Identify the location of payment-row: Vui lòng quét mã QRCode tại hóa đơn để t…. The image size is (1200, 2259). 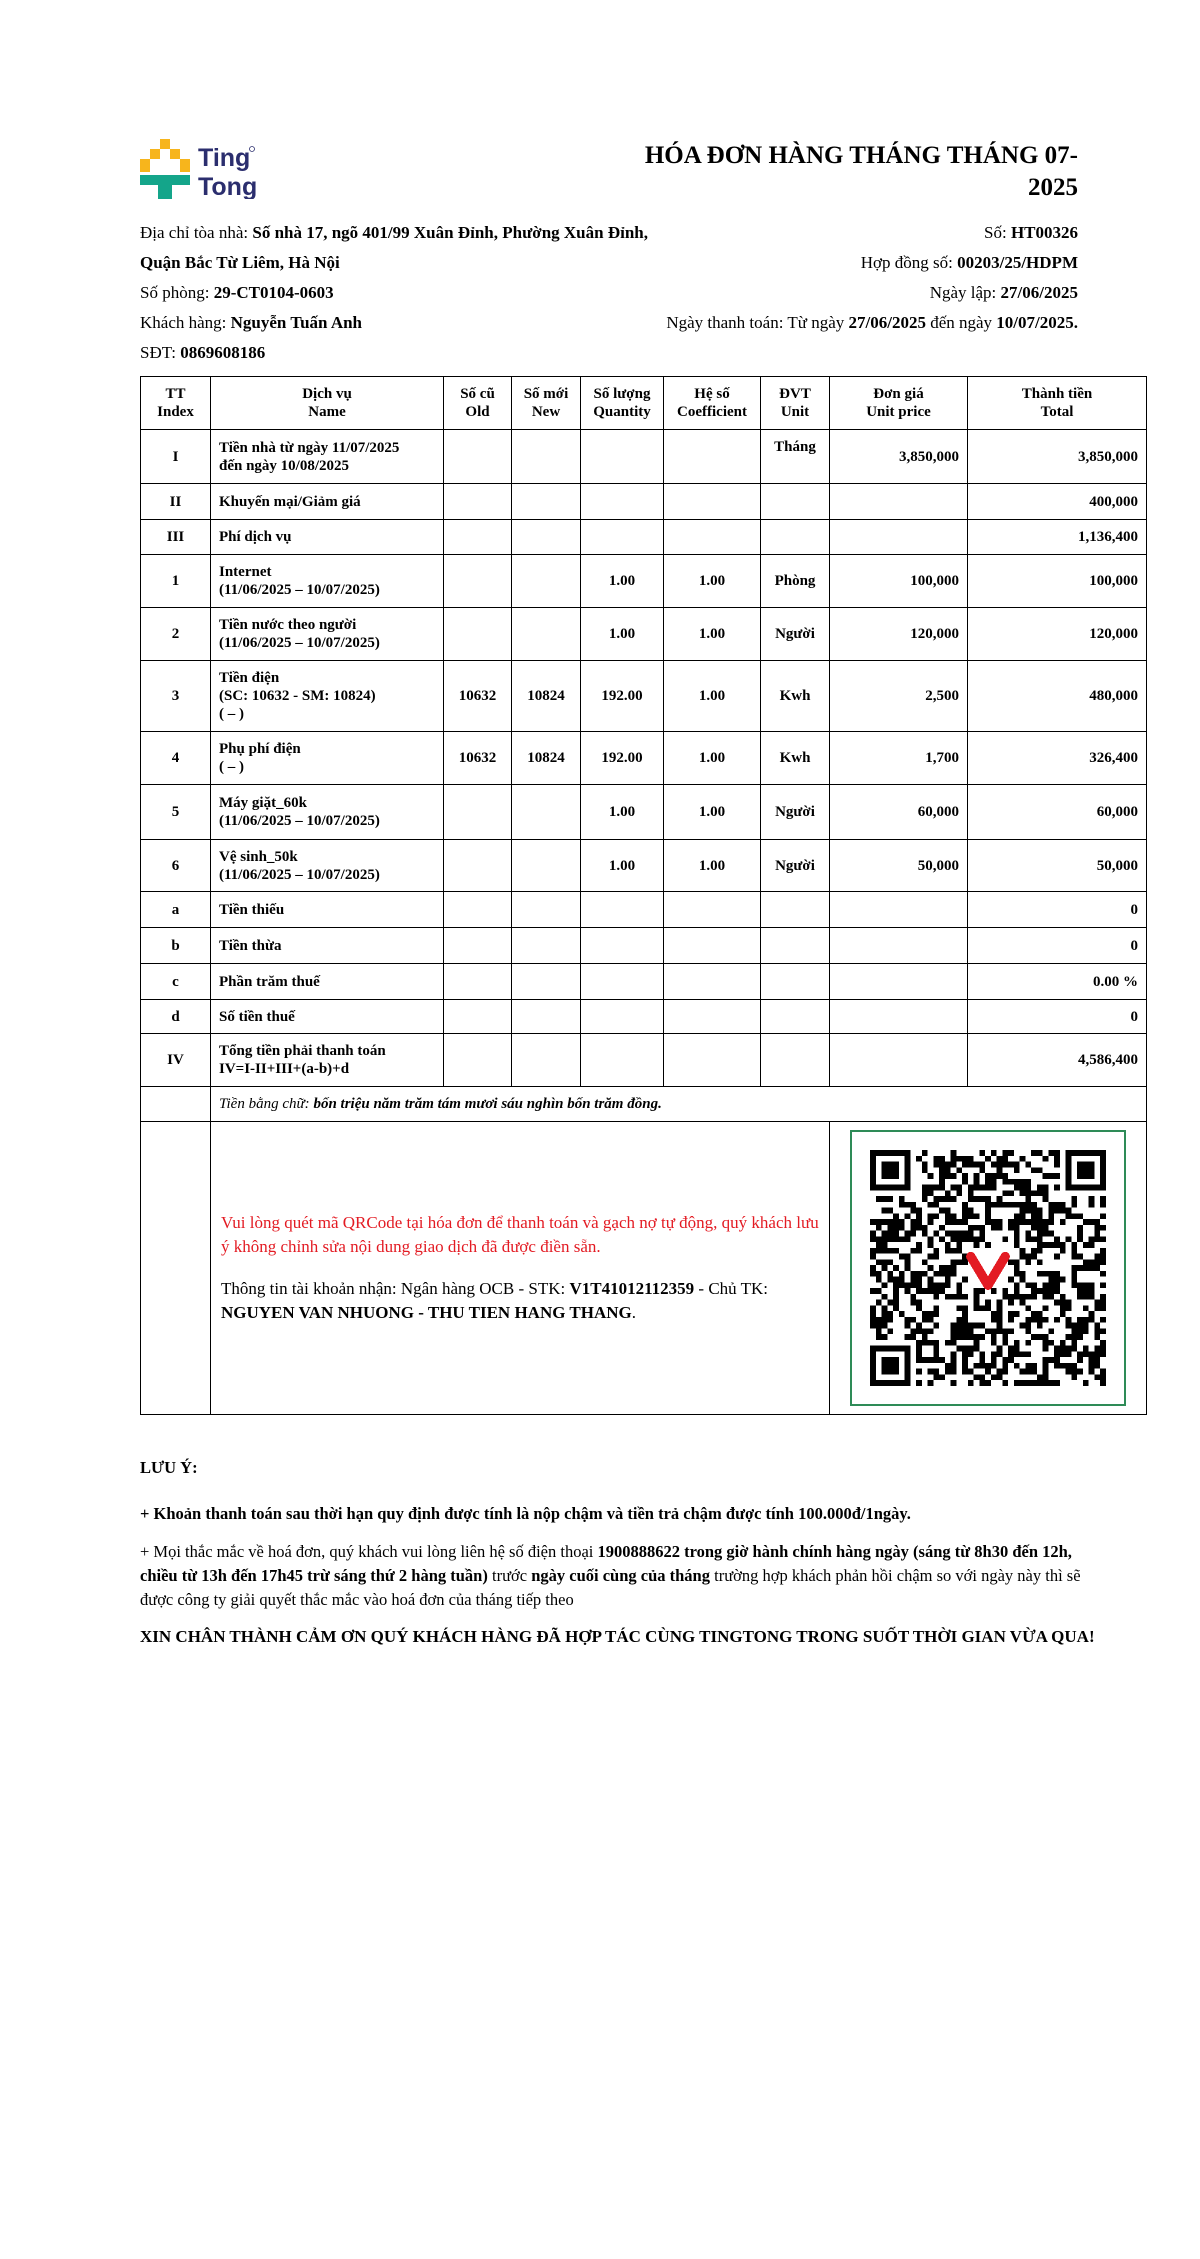
(643, 1268).